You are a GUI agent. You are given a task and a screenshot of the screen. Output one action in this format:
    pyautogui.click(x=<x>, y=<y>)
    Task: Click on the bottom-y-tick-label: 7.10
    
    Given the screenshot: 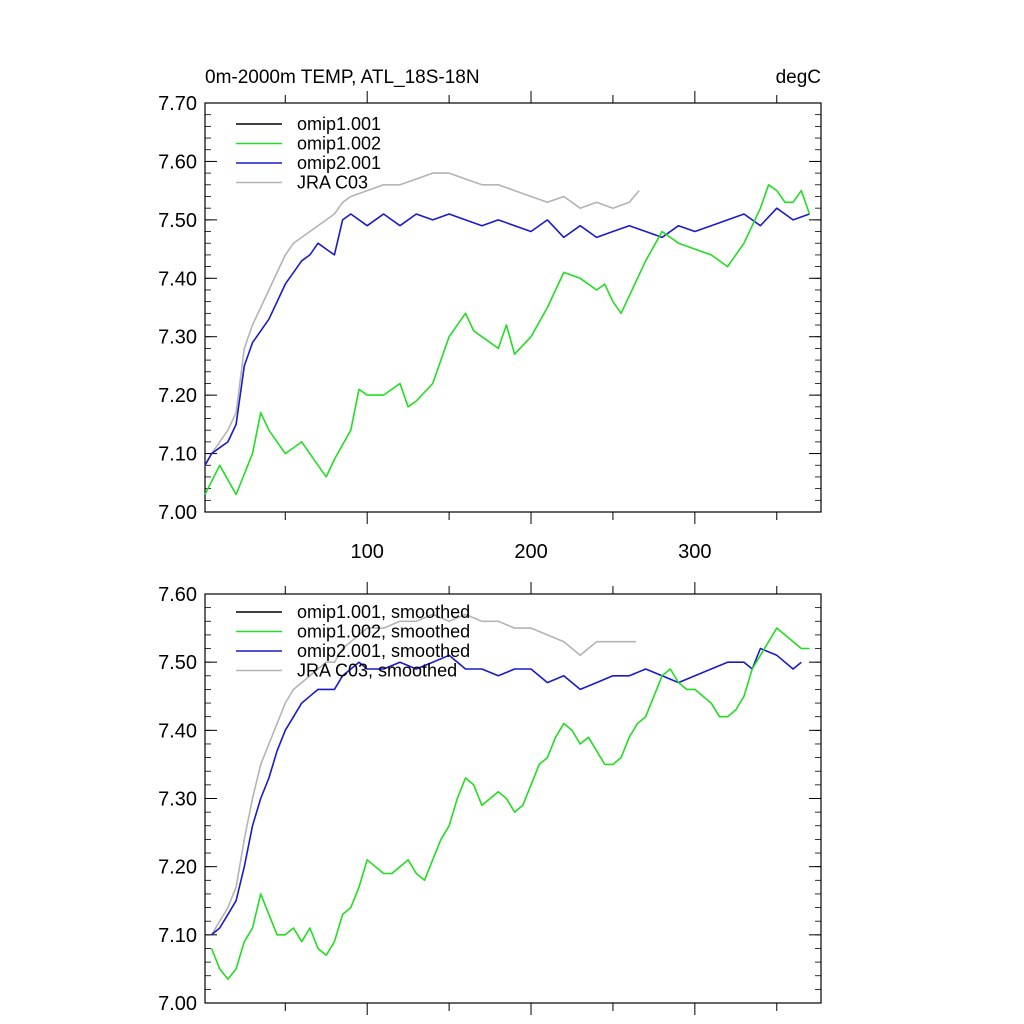 What is the action you would take?
    pyautogui.click(x=177, y=936)
    